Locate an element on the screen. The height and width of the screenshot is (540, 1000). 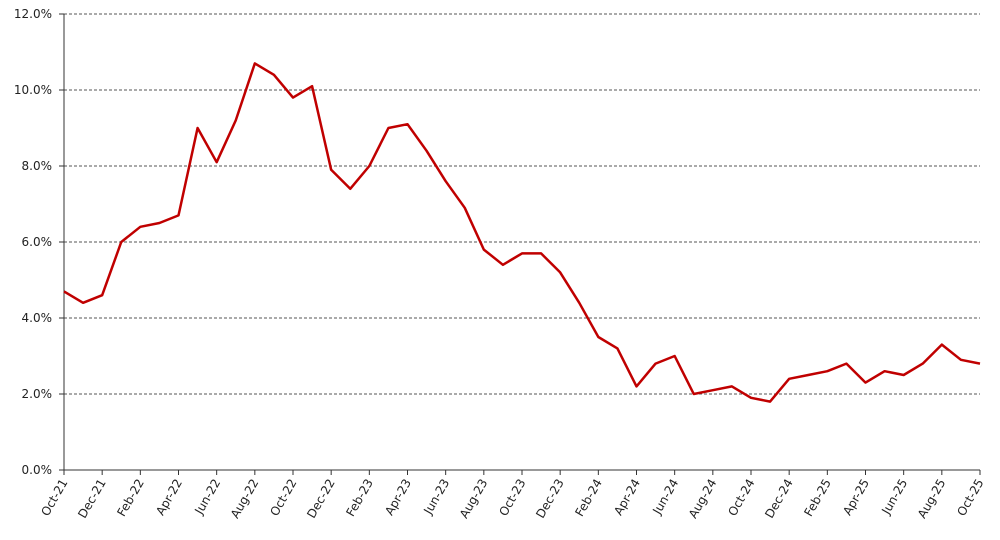
x-tick-label: Aug-25 is located at coordinates (932, 499).